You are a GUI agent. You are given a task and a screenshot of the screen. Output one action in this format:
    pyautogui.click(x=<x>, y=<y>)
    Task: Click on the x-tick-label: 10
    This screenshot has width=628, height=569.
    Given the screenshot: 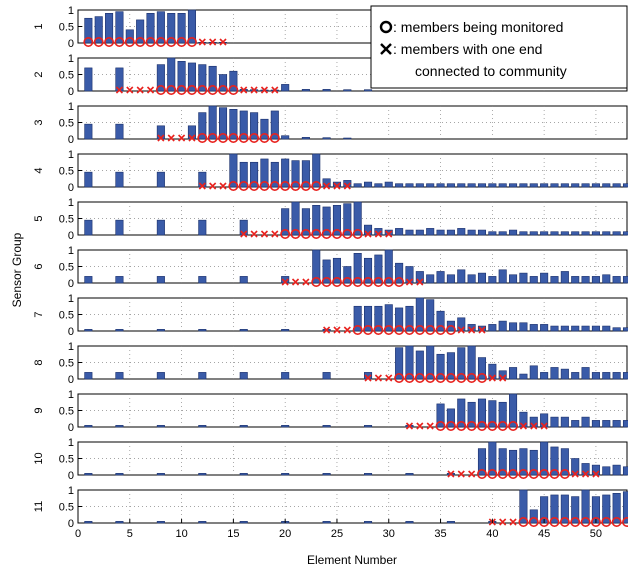 What is the action you would take?
    pyautogui.click(x=181, y=534)
    